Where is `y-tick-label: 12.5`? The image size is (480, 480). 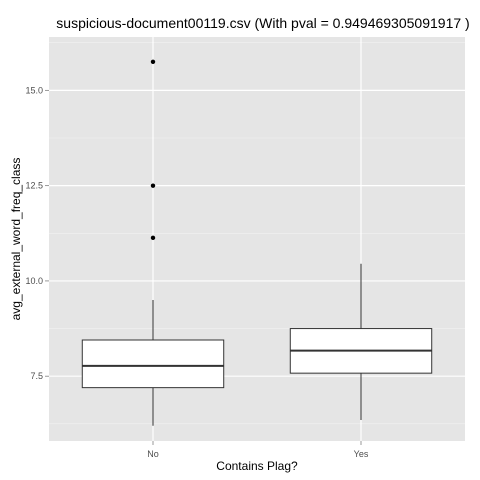
y-tick-label: 12.5 is located at coordinates (34, 186).